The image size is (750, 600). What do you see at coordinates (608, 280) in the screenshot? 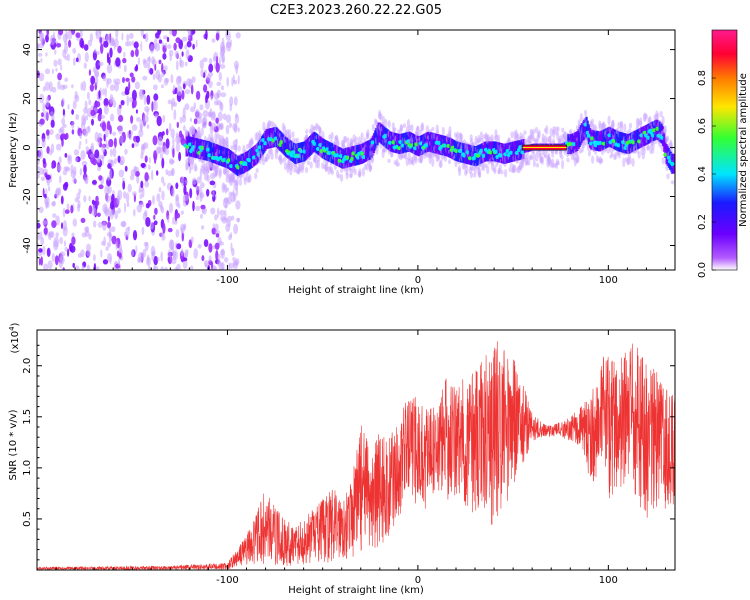
I see `x-tick-label: 100` at bounding box center [608, 280].